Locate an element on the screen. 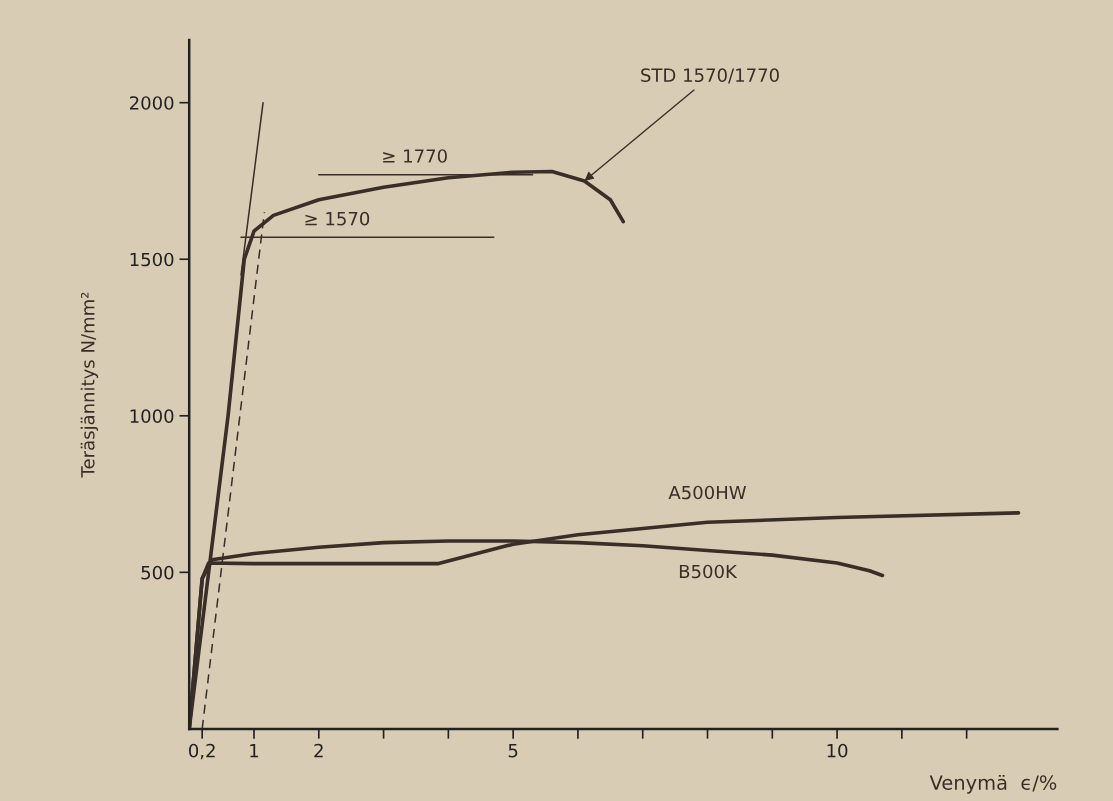  series-label: B500K is located at coordinates (708, 571).